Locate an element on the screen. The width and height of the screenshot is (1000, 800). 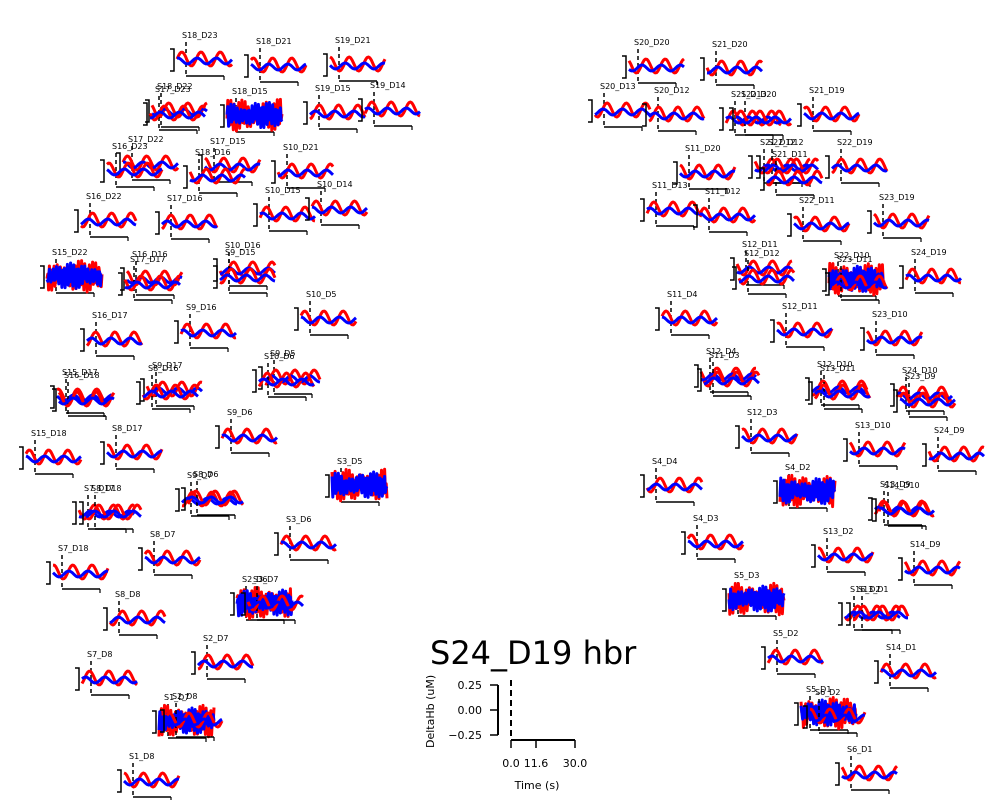
channel-s13_d11: S13_D11 is located at coordinates (840, 388).